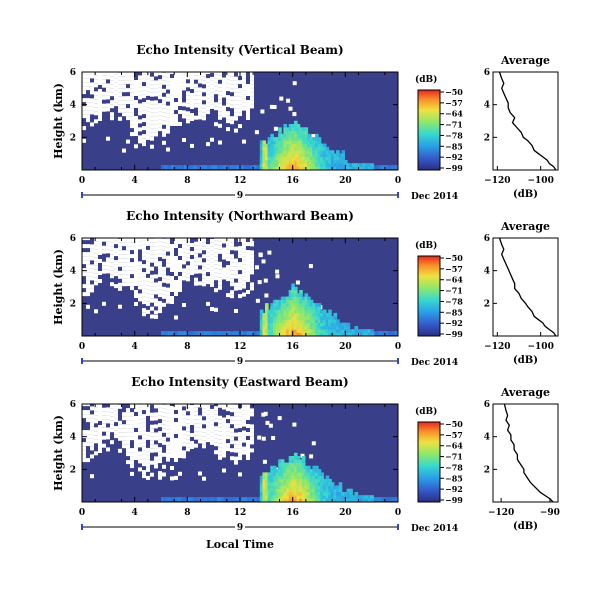 Image resolution: width=612 pixels, height=598 pixels. What do you see at coordinates (58, 121) in the screenshot?
I see `y-axis-label: Height (km)` at bounding box center [58, 121].